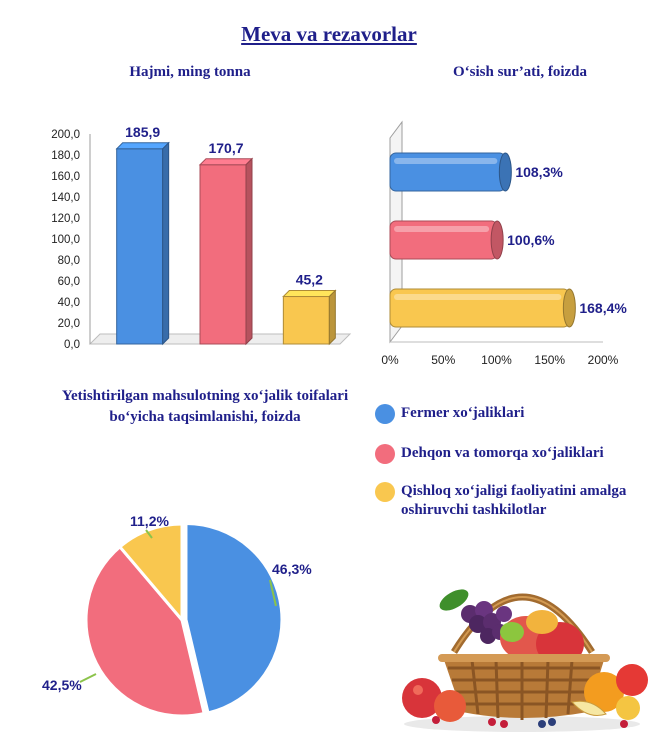 Image resolution: width=658 pixels, height=736 pixels. What do you see at coordinates (603, 360) in the screenshot?
I see `x-tick-label: 200%` at bounding box center [603, 360].